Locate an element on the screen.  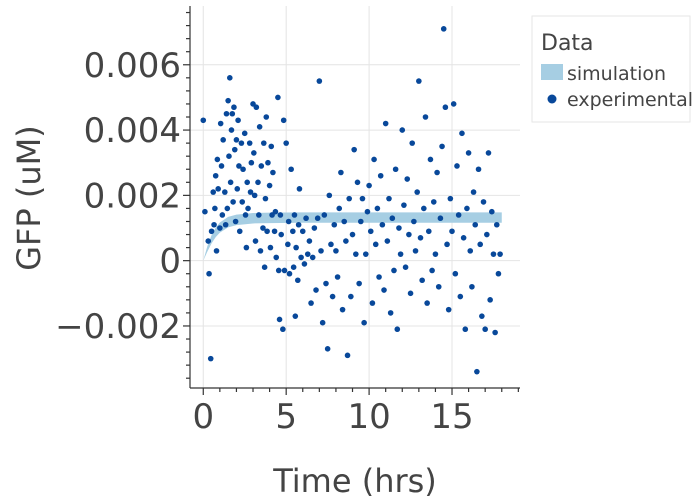
y-tick-label: 0.002 is located at coordinates (132, 196).